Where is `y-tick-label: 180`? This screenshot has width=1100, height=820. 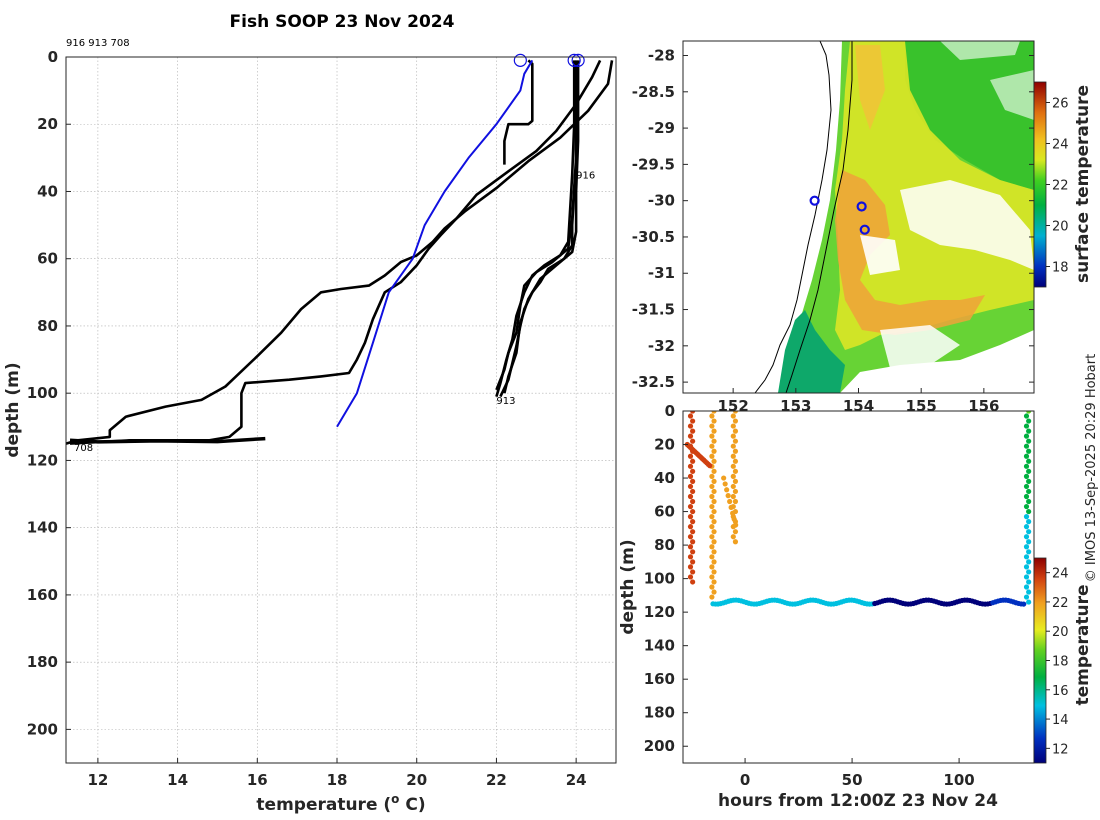 y-tick-label: 180 is located at coordinates (42, 662).